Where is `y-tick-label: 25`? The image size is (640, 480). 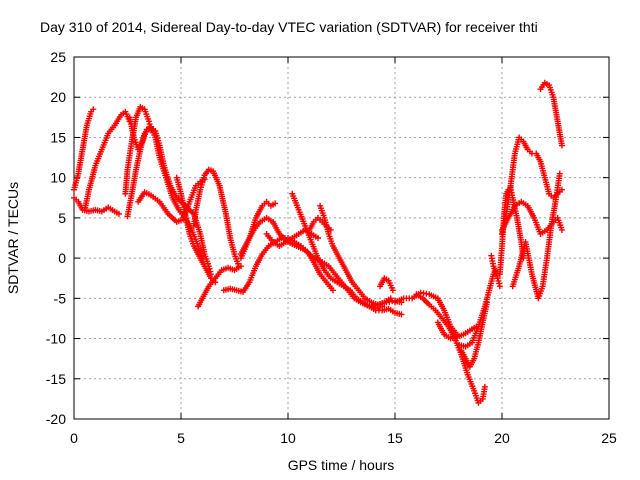 y-tick-label: 25 is located at coordinates (58, 57).